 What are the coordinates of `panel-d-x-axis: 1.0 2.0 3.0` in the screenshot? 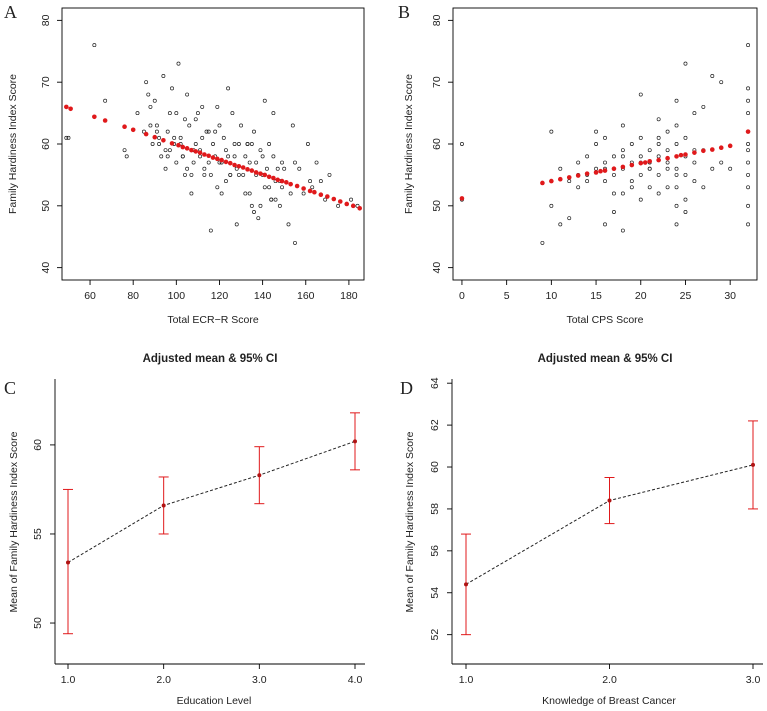 It's located at (609, 675).